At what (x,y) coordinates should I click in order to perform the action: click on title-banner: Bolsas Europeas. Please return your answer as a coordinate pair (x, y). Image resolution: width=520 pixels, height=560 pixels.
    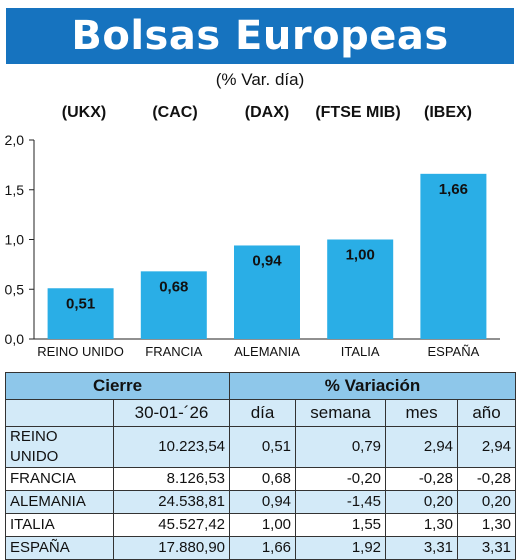
    Looking at the image, I should click on (260, 36).